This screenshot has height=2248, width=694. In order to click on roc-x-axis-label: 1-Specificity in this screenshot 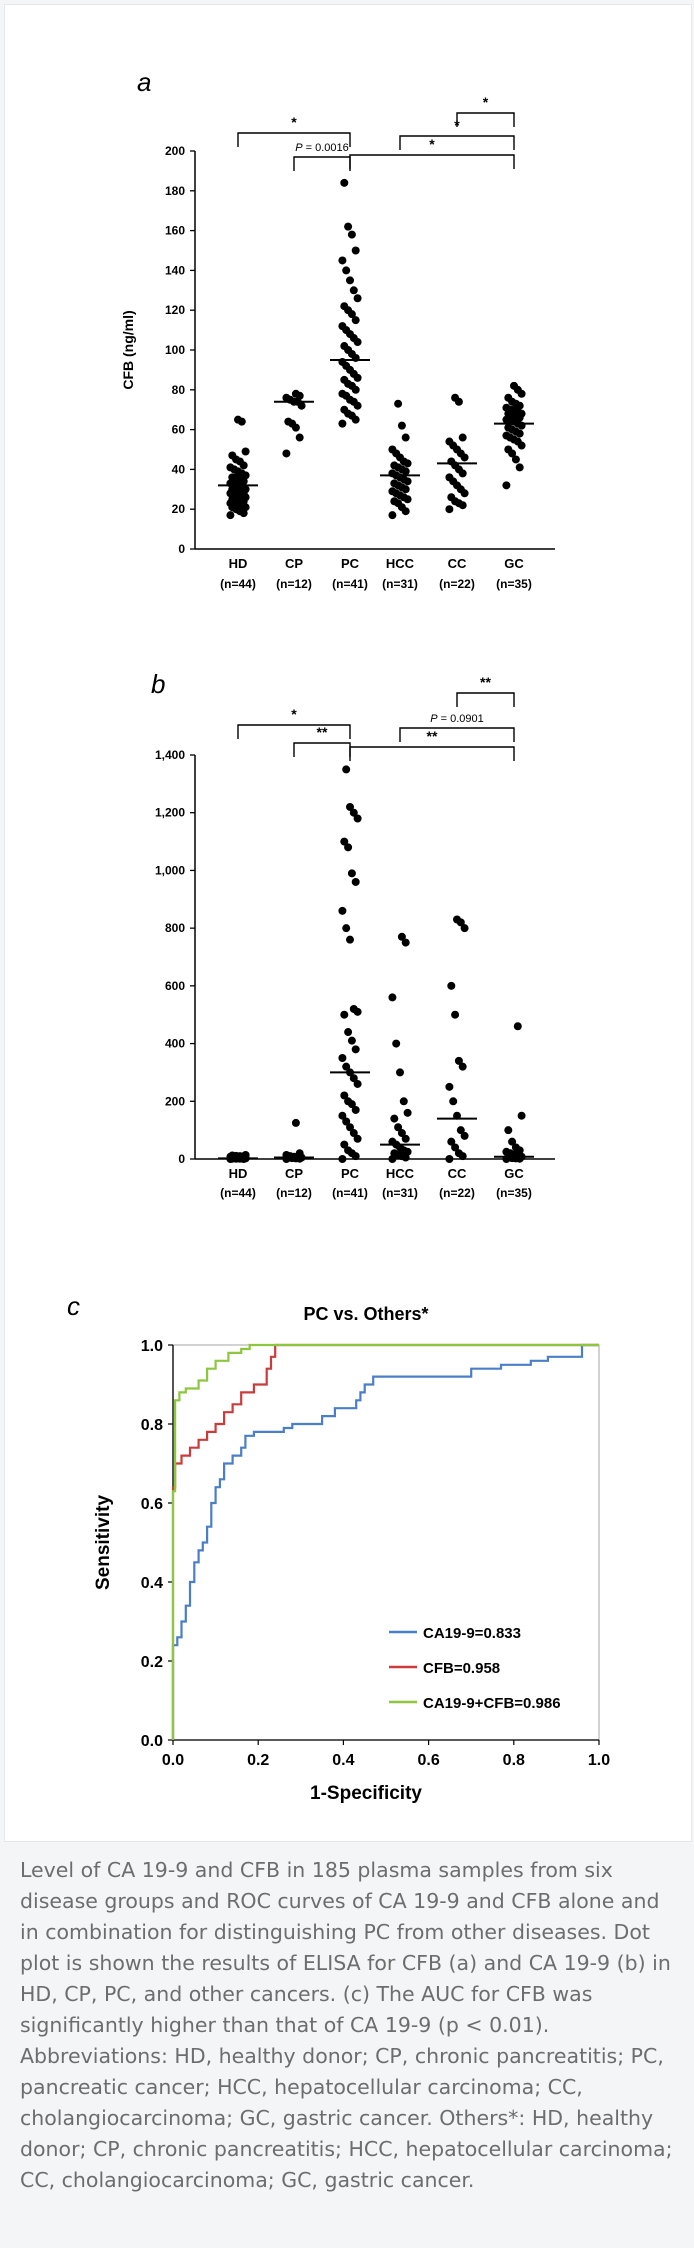, I will do `click(366, 1793)`.